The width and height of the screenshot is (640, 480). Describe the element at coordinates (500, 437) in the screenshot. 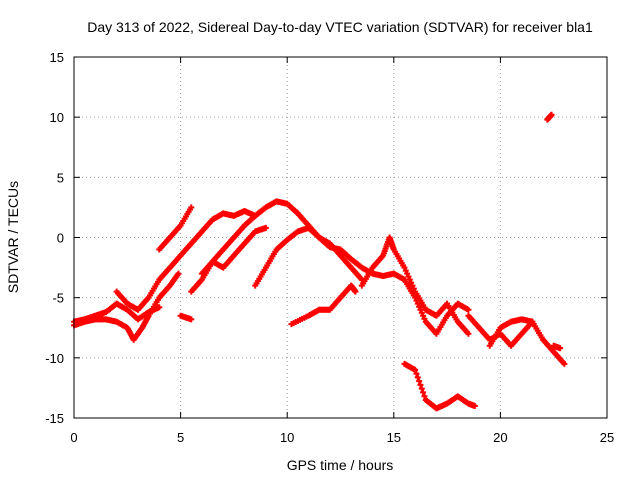

I see `x-tick-label: 20` at that location.